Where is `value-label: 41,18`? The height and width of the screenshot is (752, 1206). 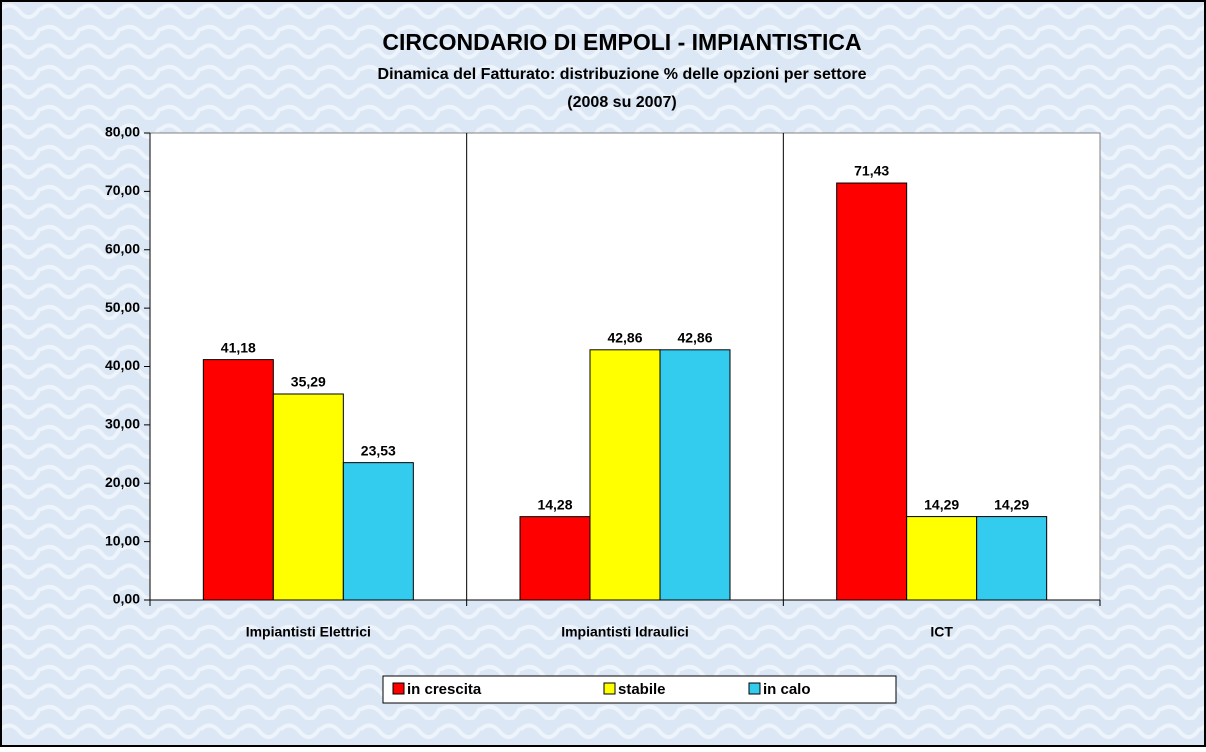 value-label: 41,18 is located at coordinates (238, 347).